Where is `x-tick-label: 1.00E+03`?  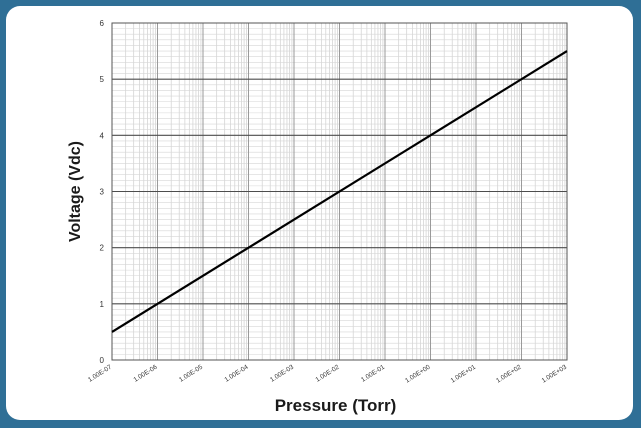 x-tick-label: 1.00E+03 is located at coordinates (555, 374).